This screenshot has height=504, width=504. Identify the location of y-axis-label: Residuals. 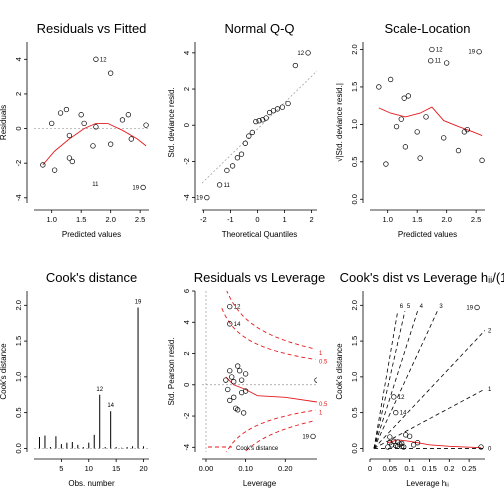
(4, 122).